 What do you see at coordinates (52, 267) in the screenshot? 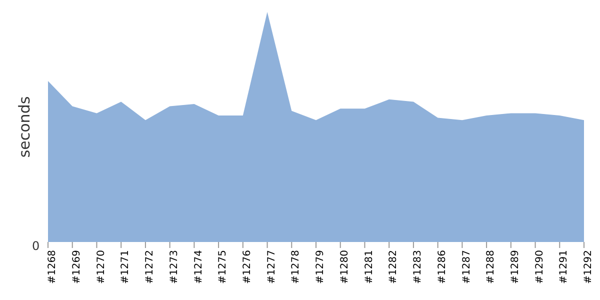
I see `x-tick-label: #1268` at bounding box center [52, 267].